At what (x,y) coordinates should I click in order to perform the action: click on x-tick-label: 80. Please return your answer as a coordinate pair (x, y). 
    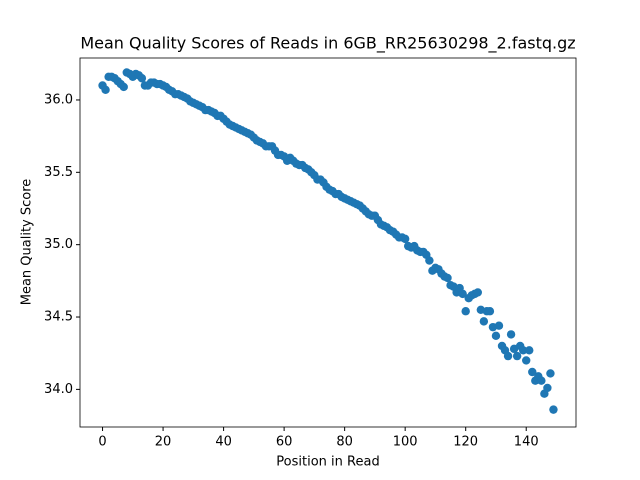
    Looking at the image, I should click on (344, 442).